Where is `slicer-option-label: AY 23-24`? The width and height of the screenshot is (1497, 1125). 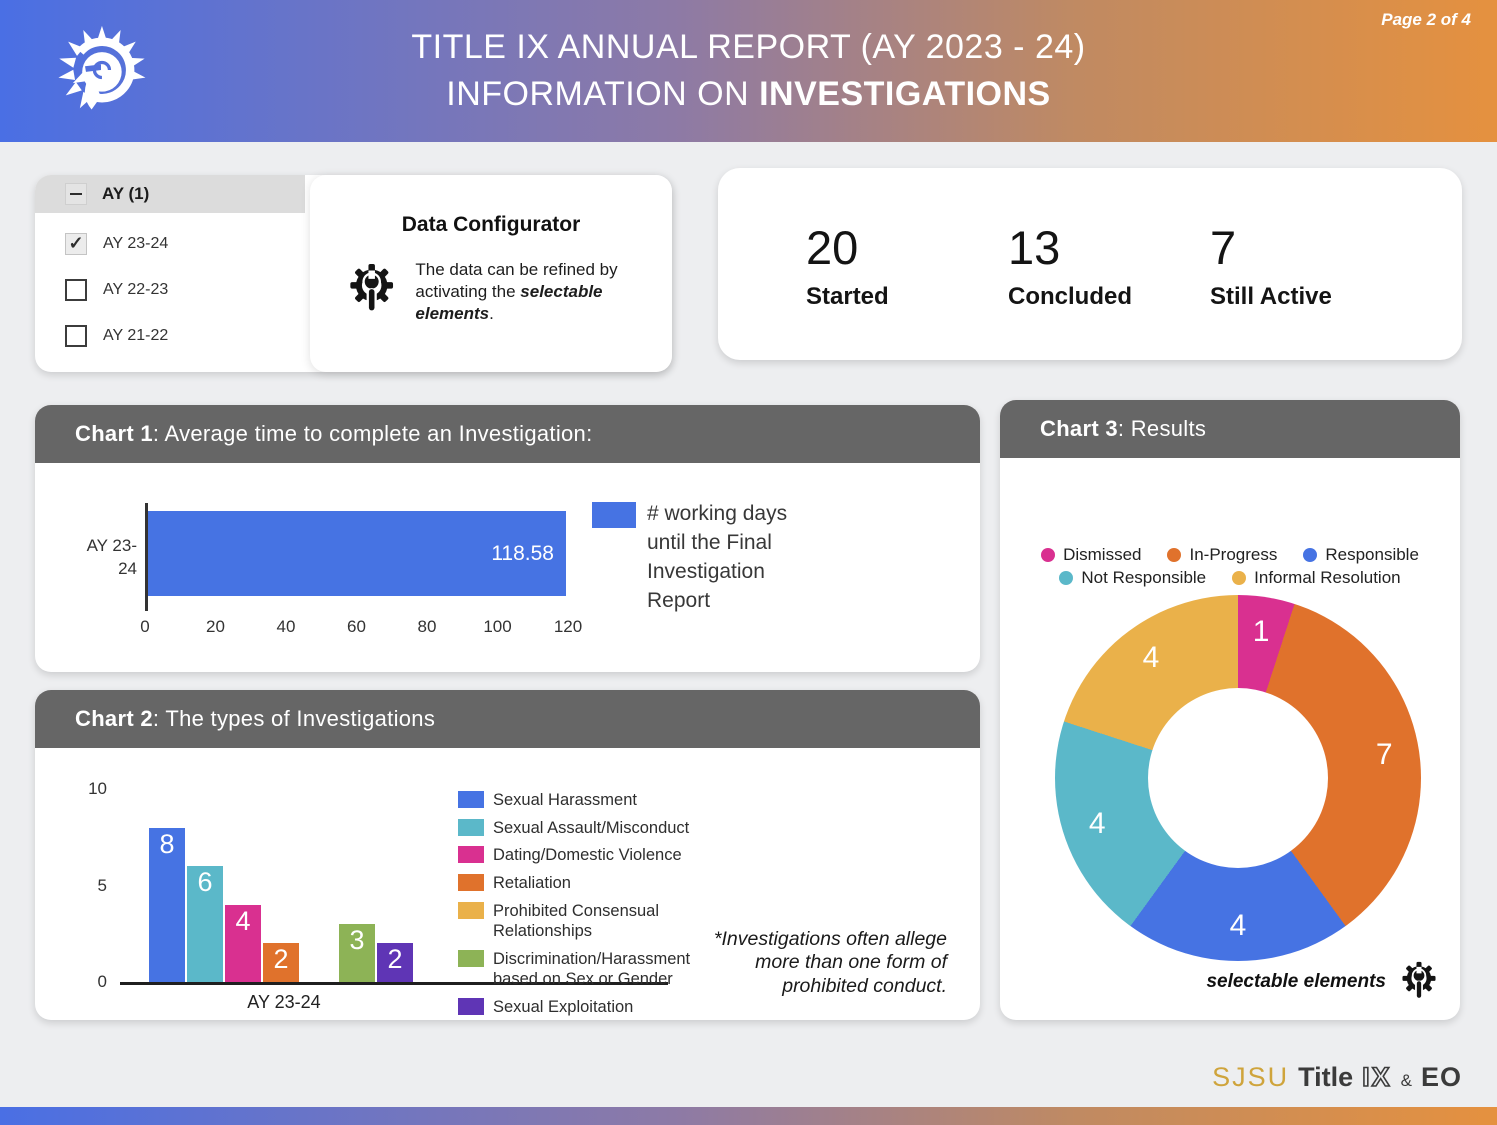 slicer-option-label: AY 23-24 is located at coordinates (136, 243).